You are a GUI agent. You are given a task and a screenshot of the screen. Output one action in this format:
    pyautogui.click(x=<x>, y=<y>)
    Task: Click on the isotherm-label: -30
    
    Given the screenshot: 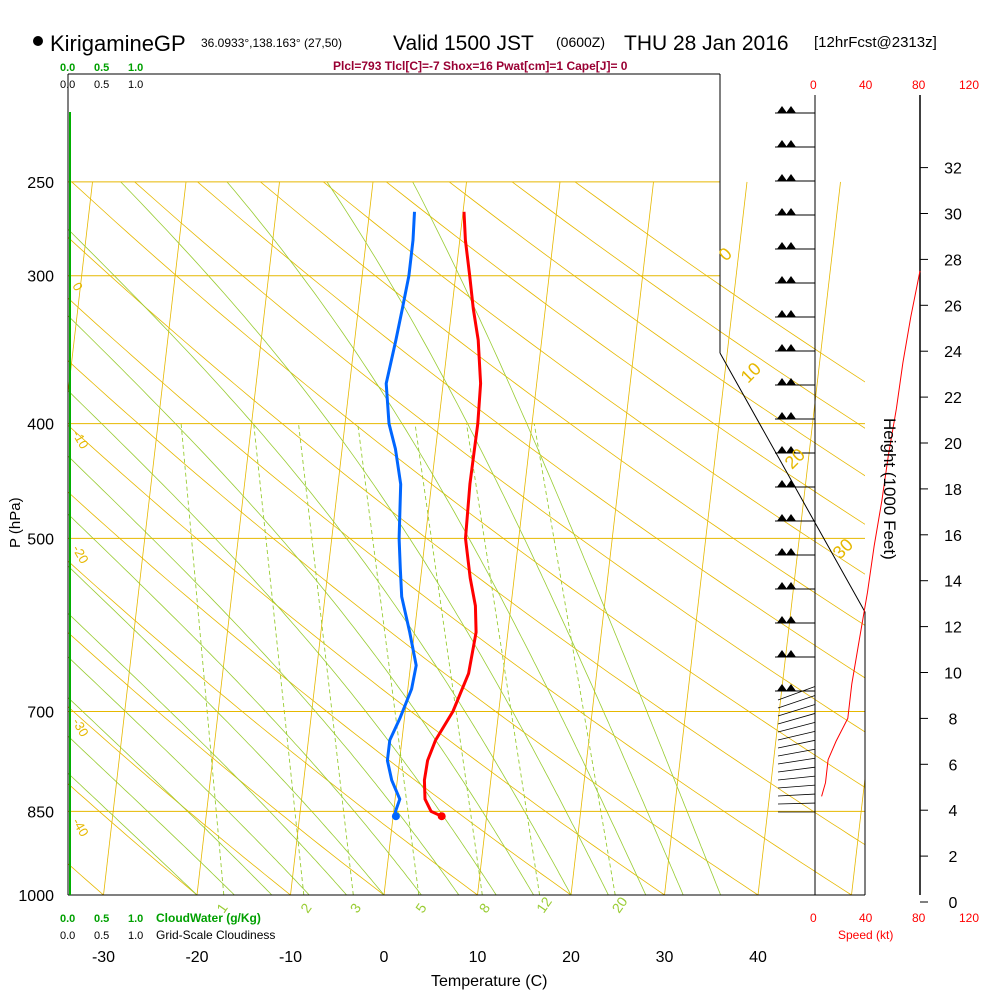 What is the action you would take?
    pyautogui.click(x=80, y=728)
    